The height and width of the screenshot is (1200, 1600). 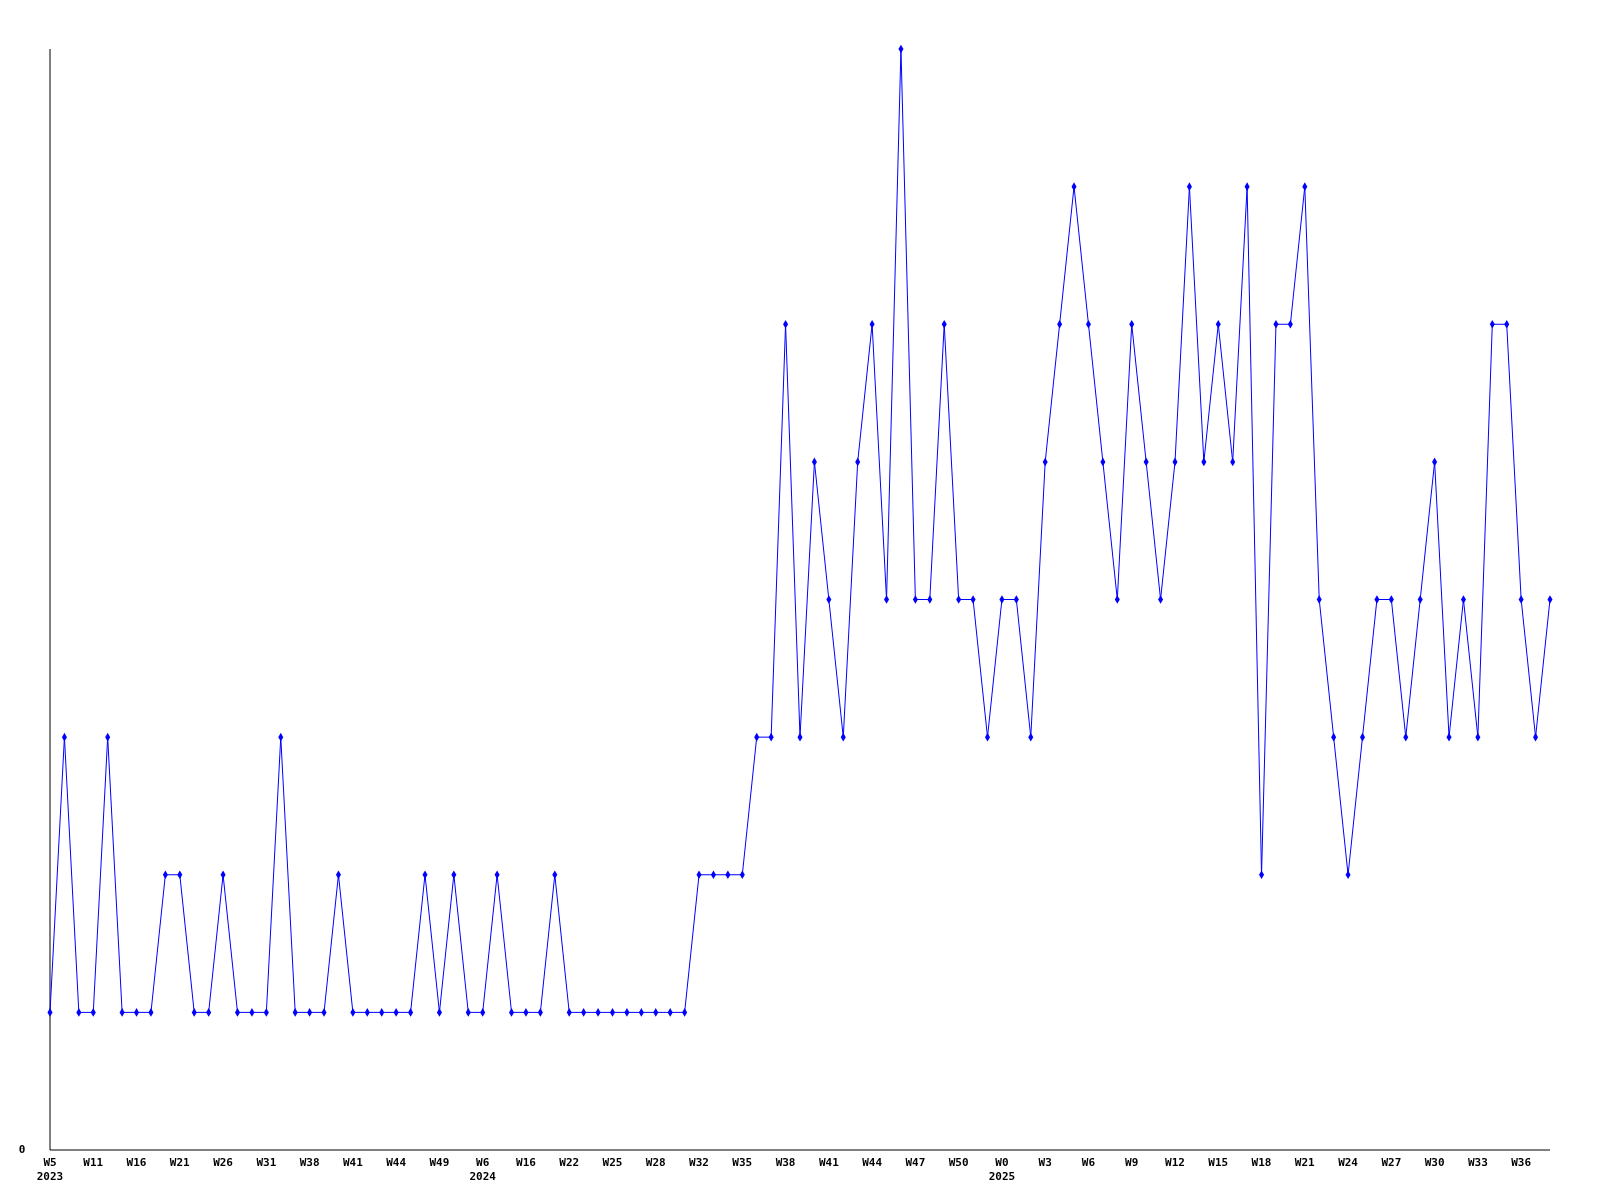 What do you see at coordinates (223, 1162) in the screenshot?
I see `x-tick-label: W26` at bounding box center [223, 1162].